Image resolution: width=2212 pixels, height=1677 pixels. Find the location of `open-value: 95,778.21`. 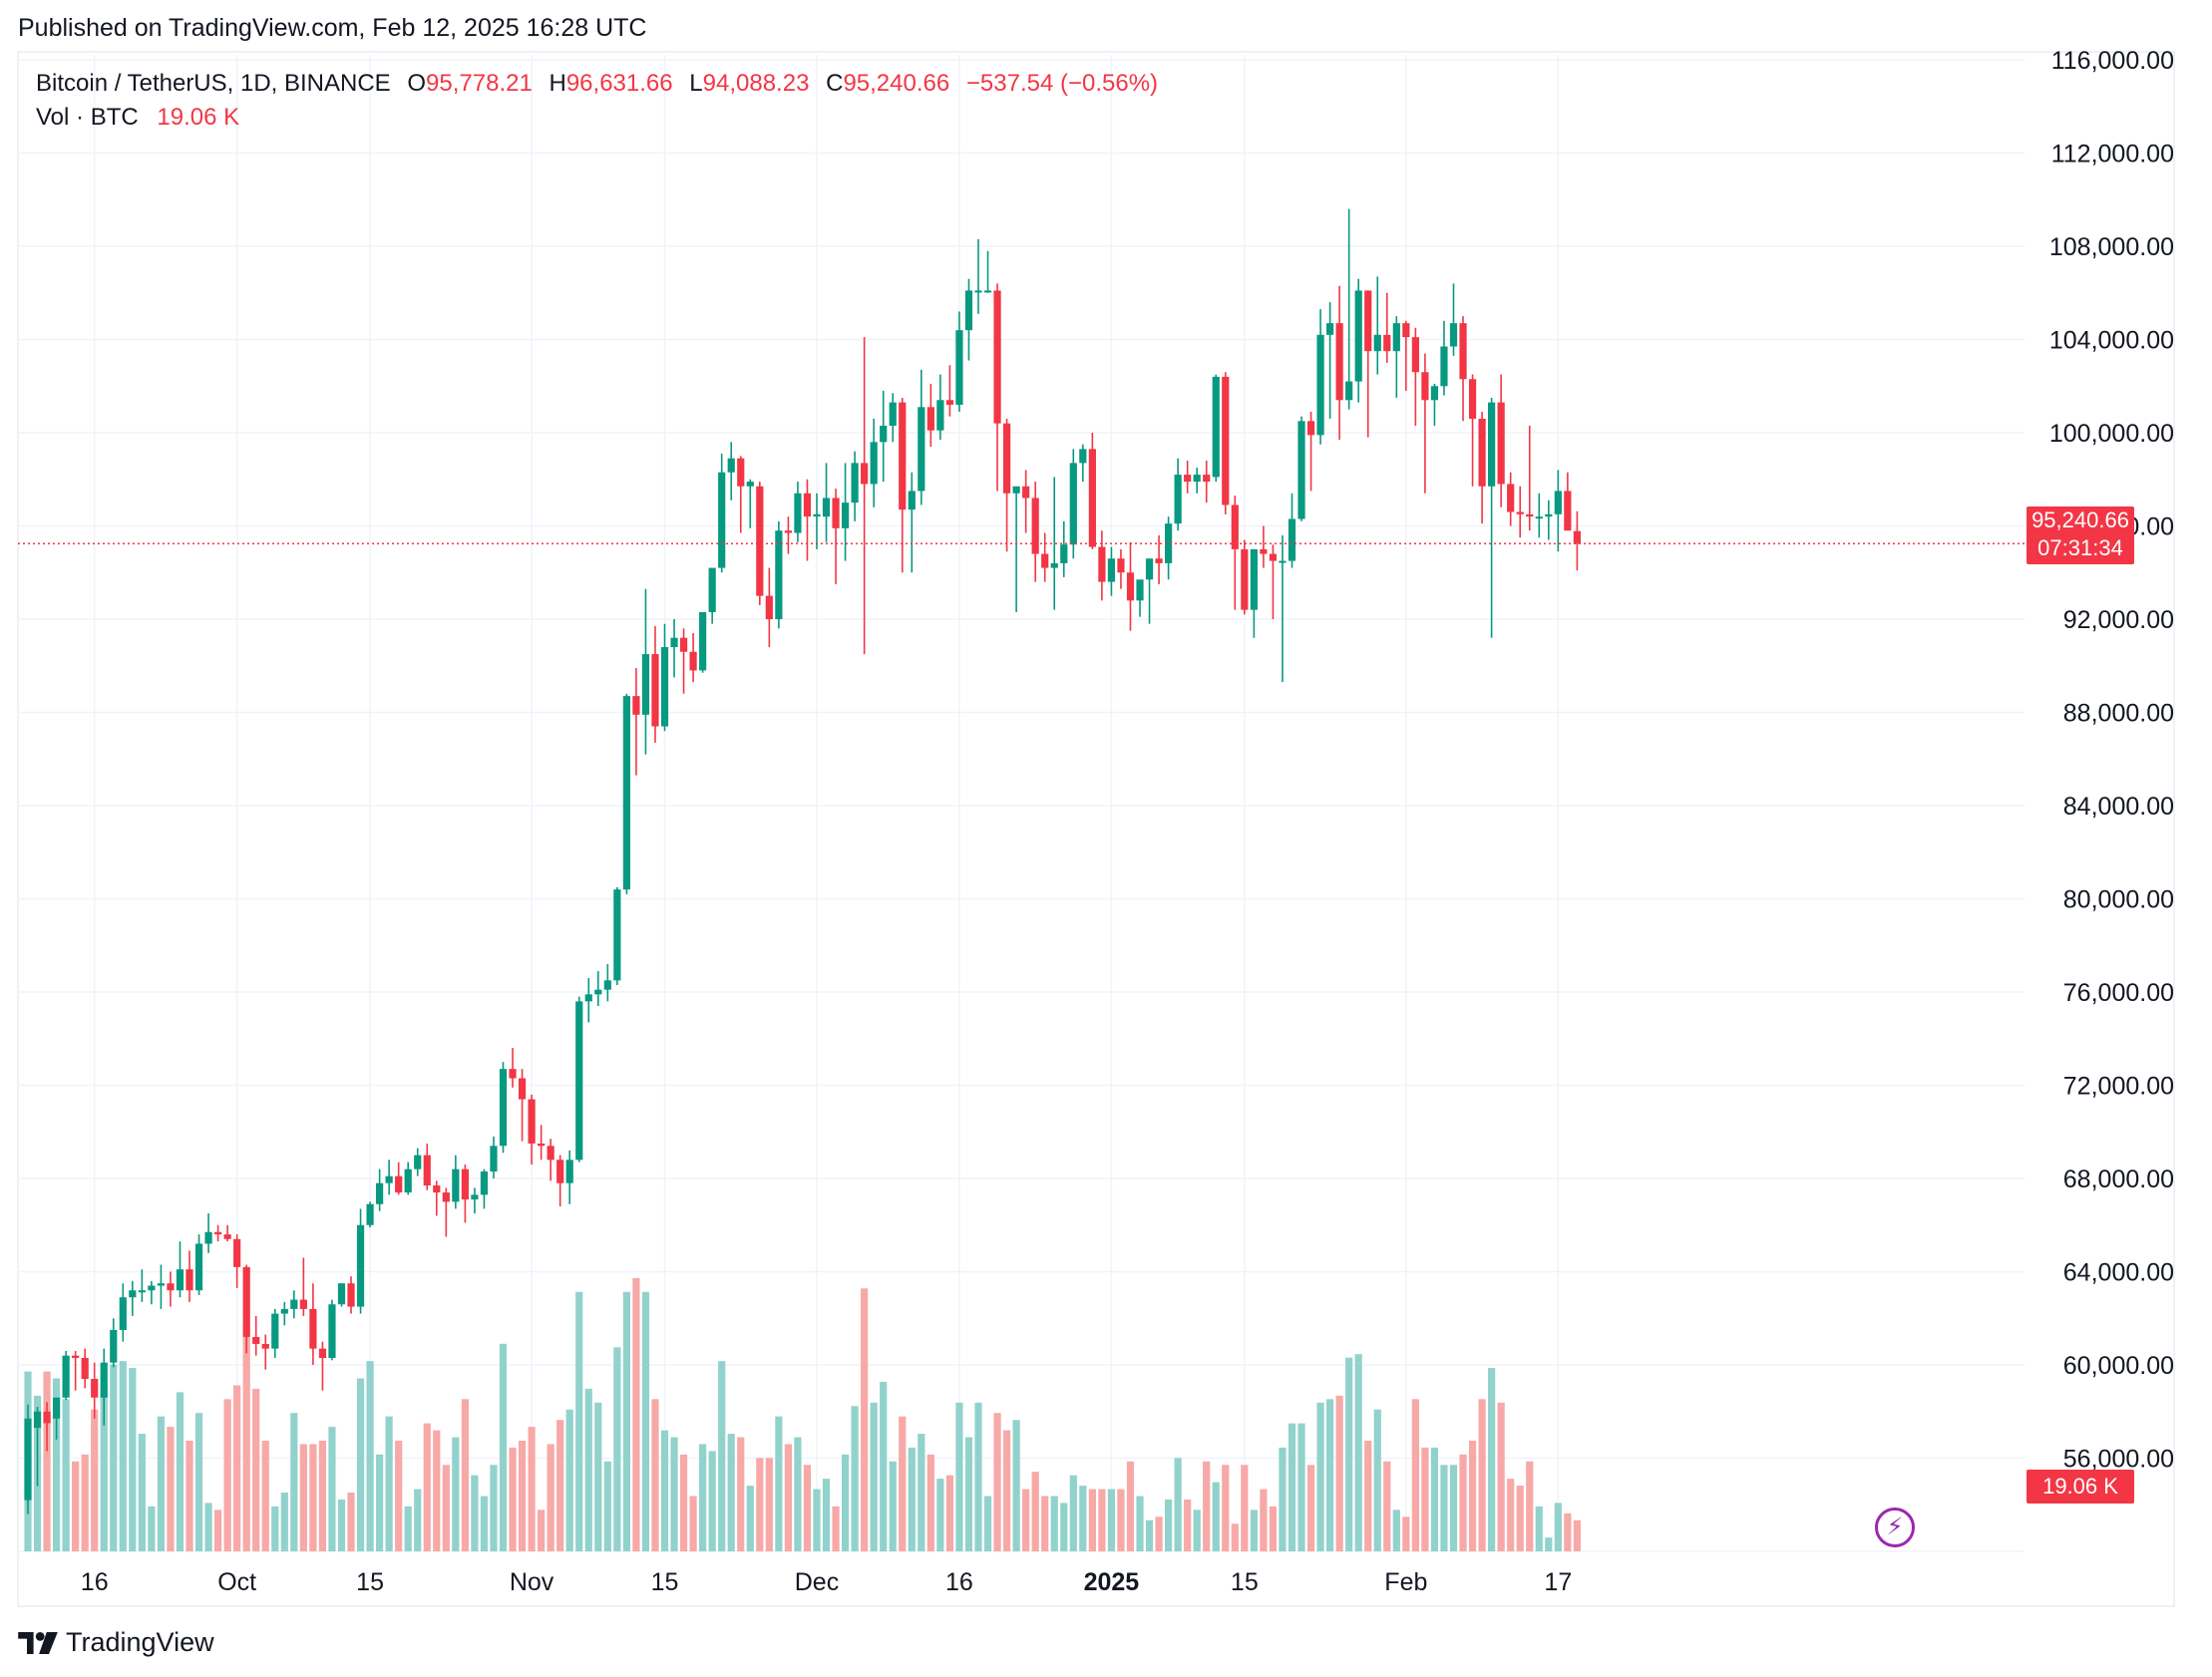

open-value: 95,778.21 is located at coordinates (479, 83).